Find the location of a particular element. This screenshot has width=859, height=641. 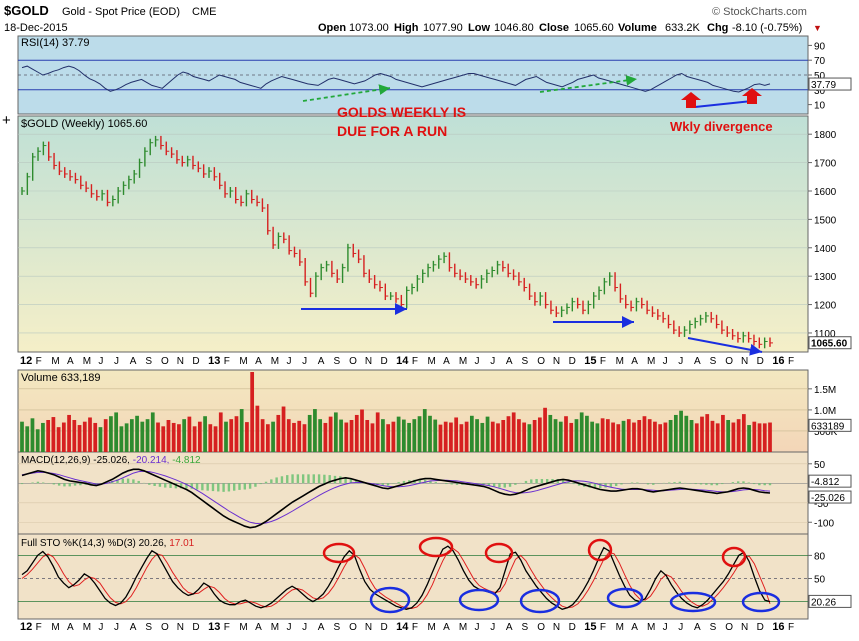

x-axis-label: 13 is located at coordinates (214, 627).